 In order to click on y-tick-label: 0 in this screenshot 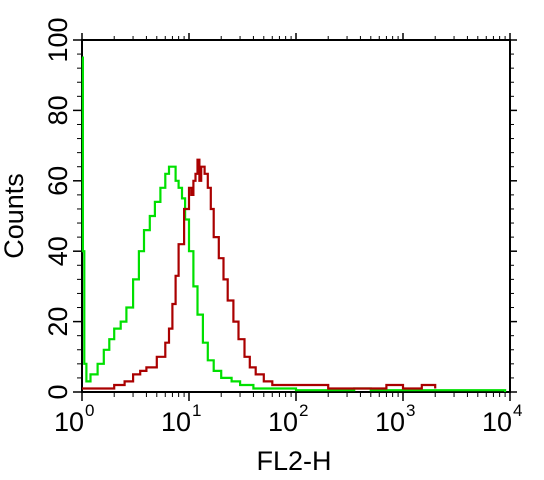, I will do `click(58, 391)`.